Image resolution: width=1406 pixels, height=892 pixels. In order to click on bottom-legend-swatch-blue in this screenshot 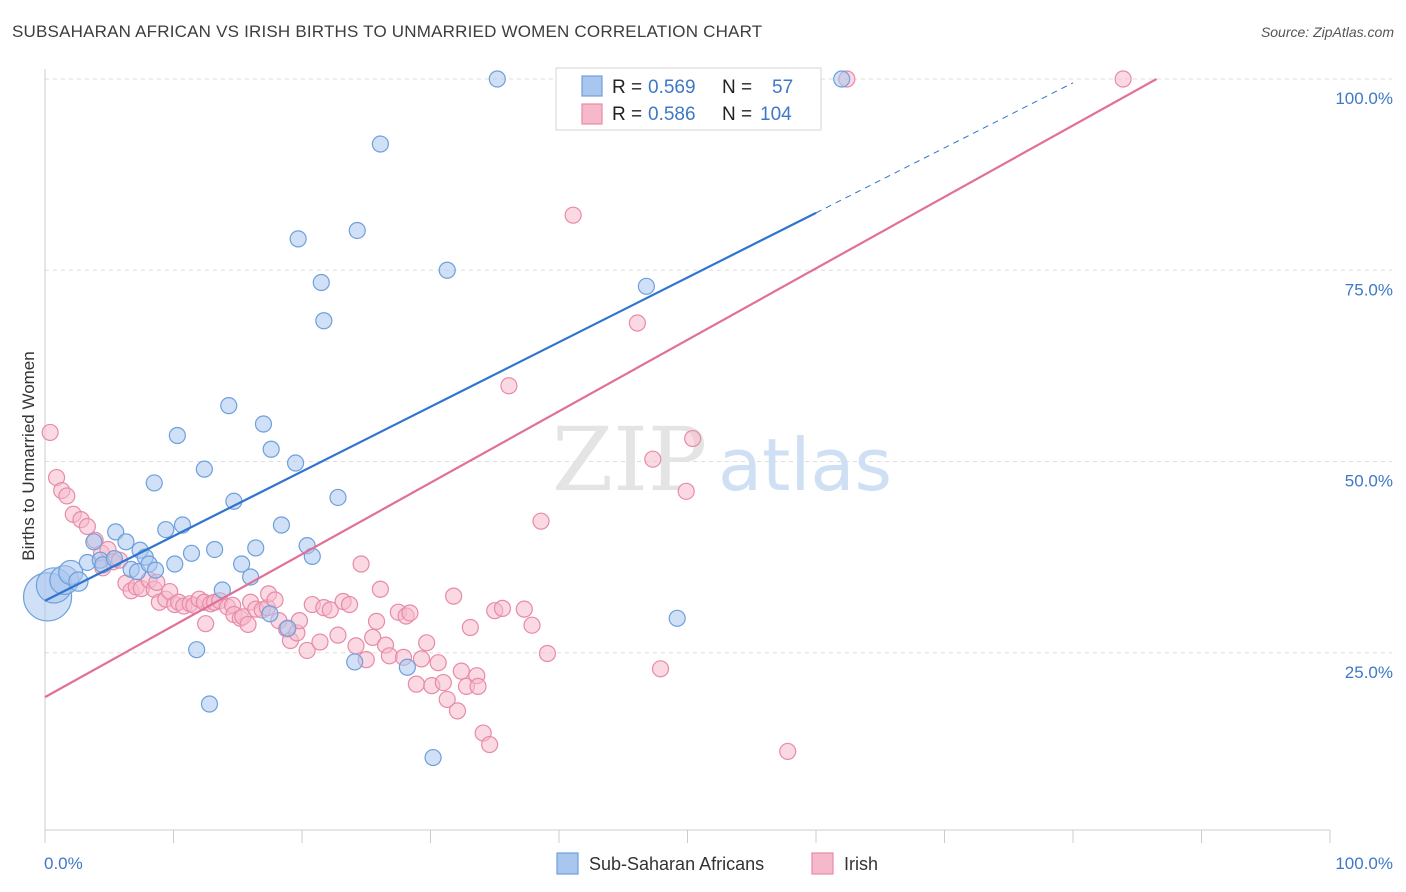, I will do `click(567, 863)`.